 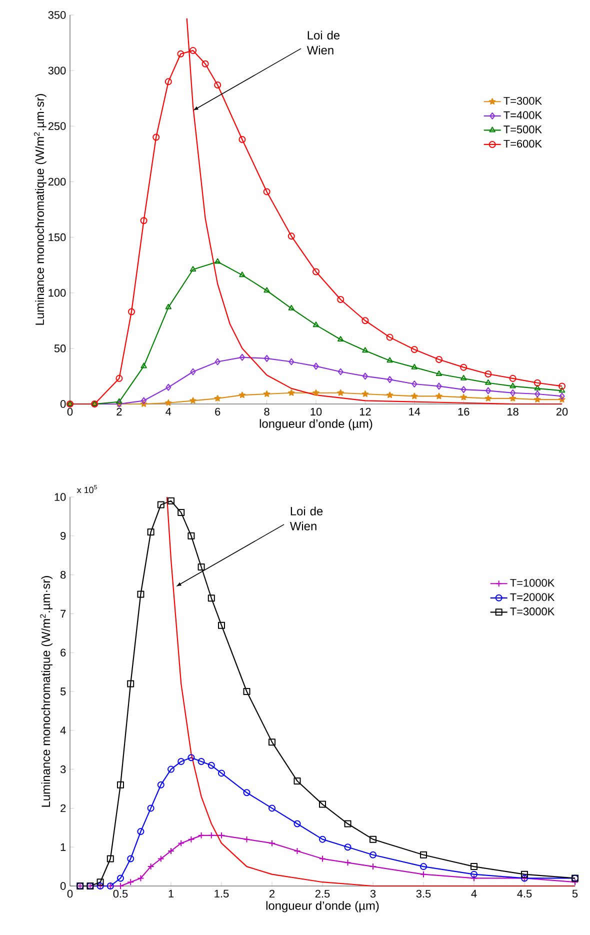 I want to click on legend-label: T=300K, so click(x=523, y=100).